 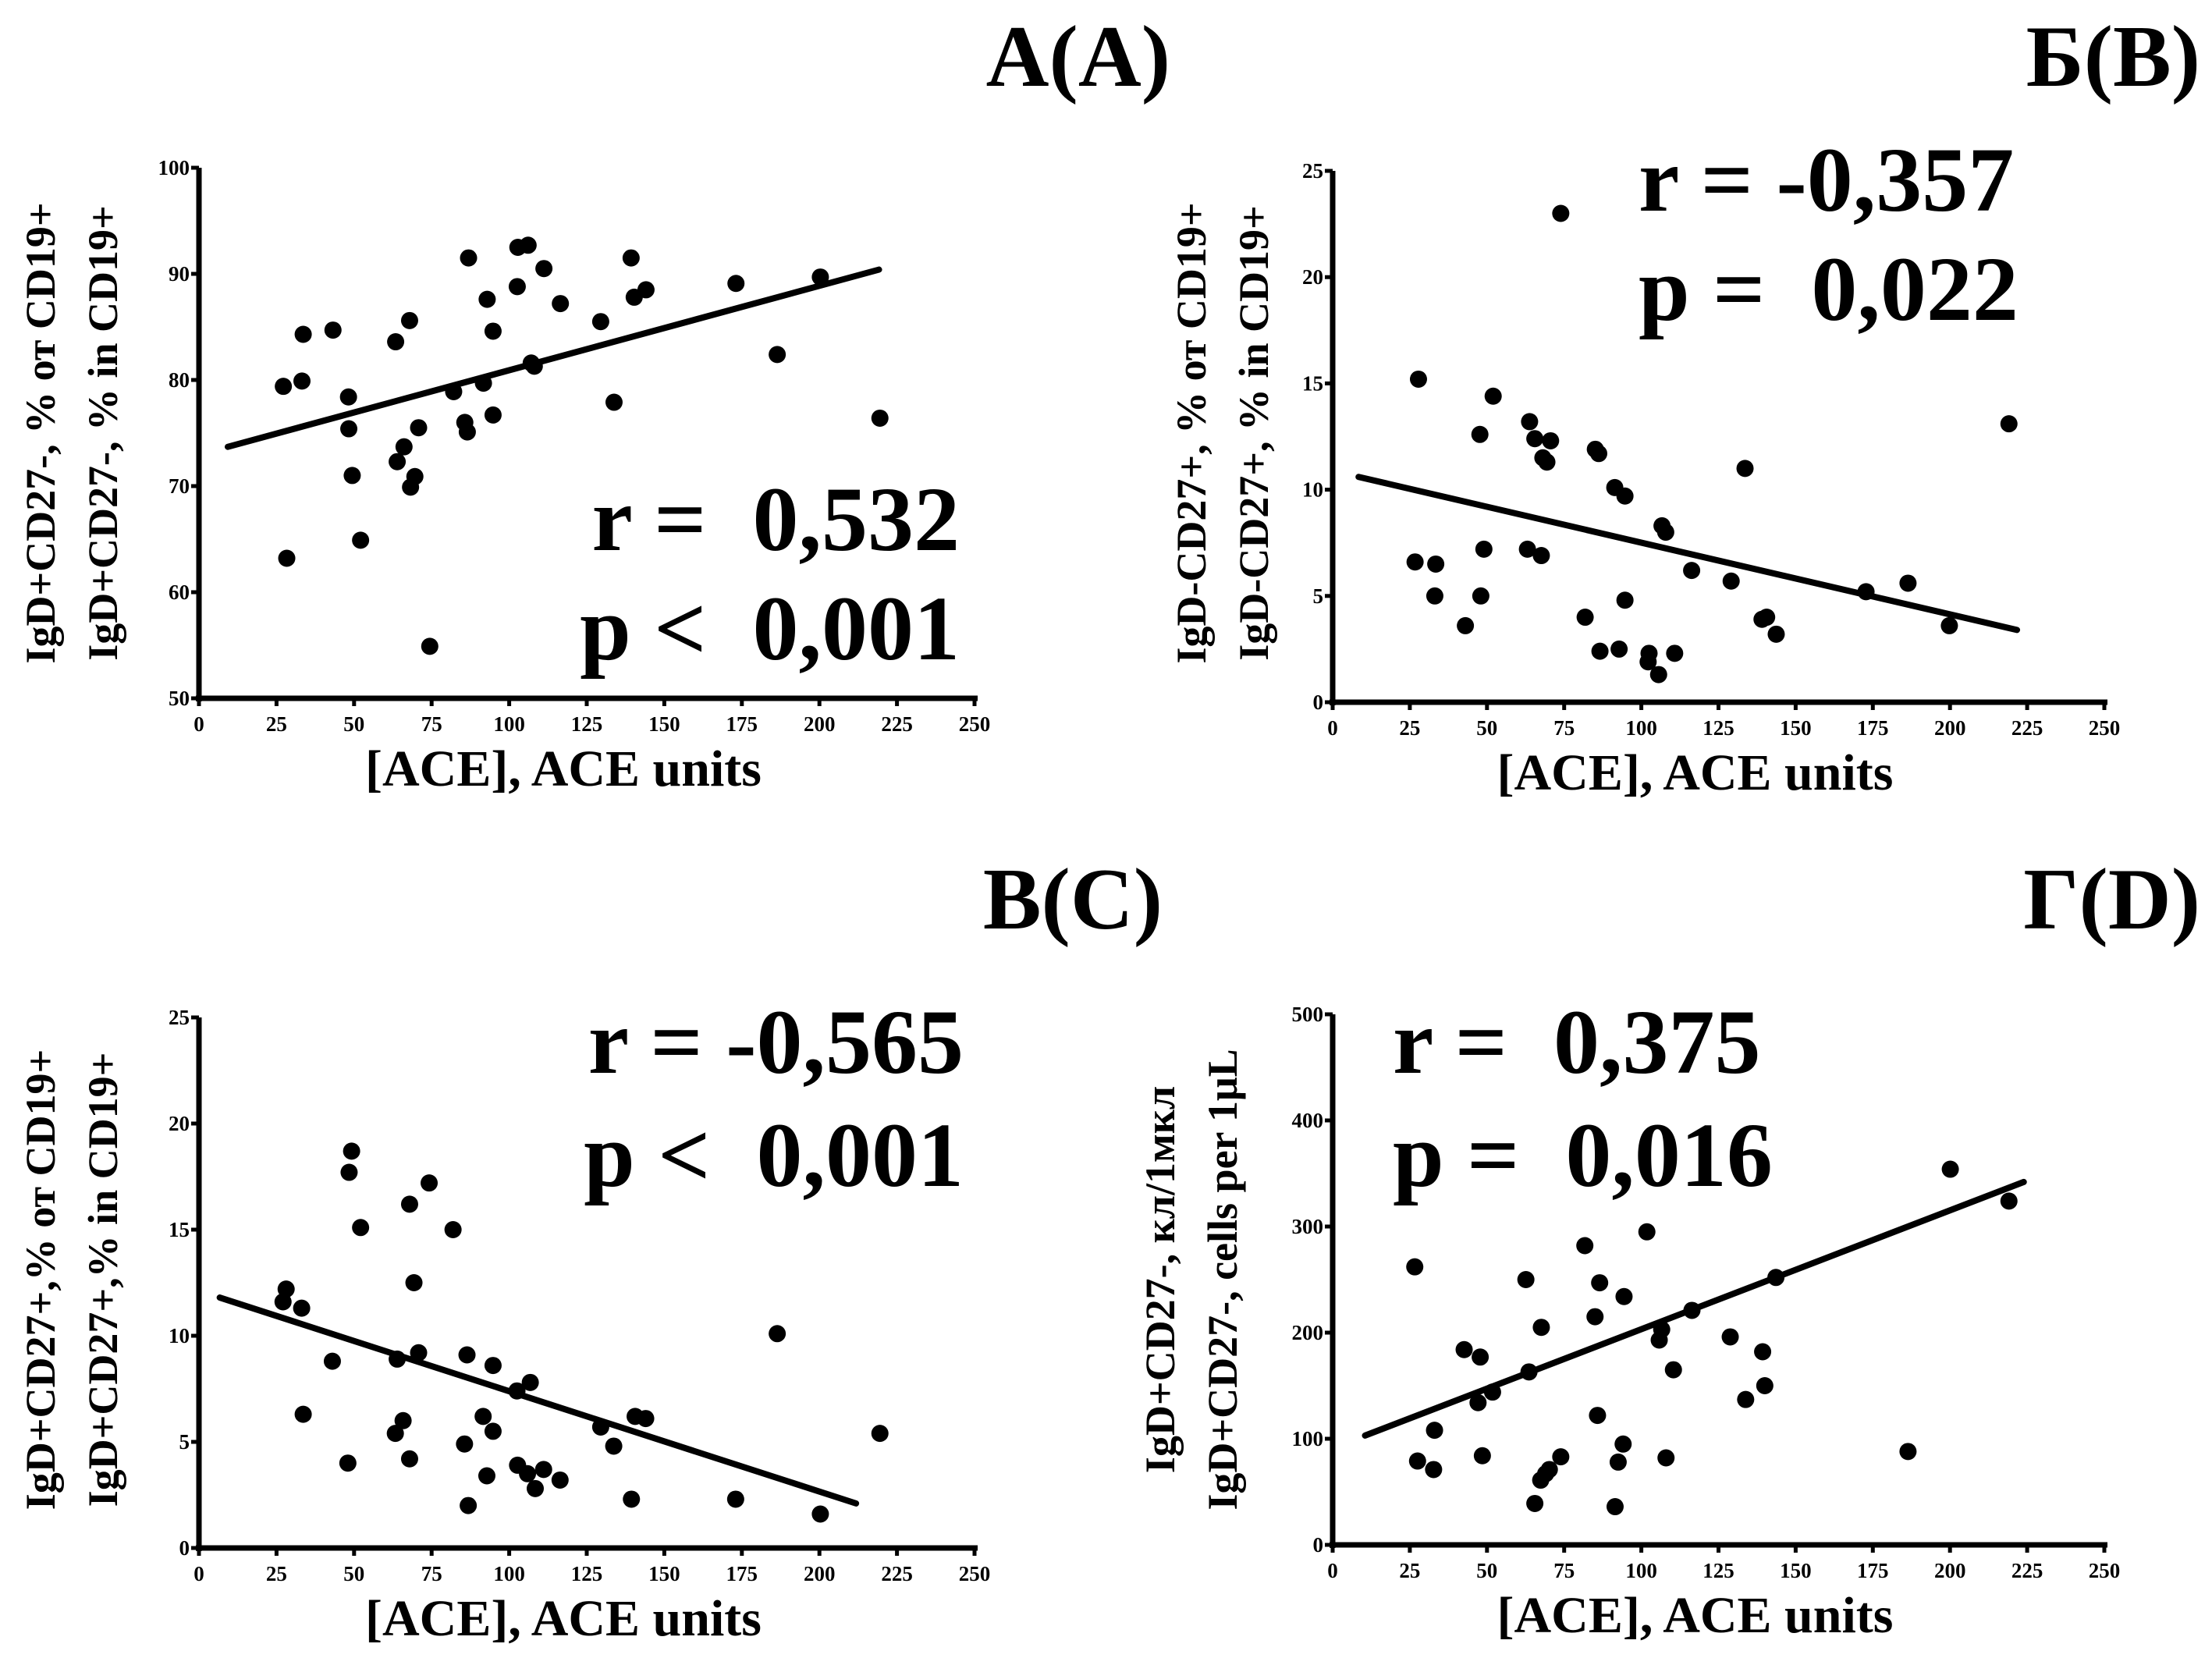 What do you see at coordinates (563, 1618) in the screenshot?
I see `x-axis-label: [ACE], ACE units` at bounding box center [563, 1618].